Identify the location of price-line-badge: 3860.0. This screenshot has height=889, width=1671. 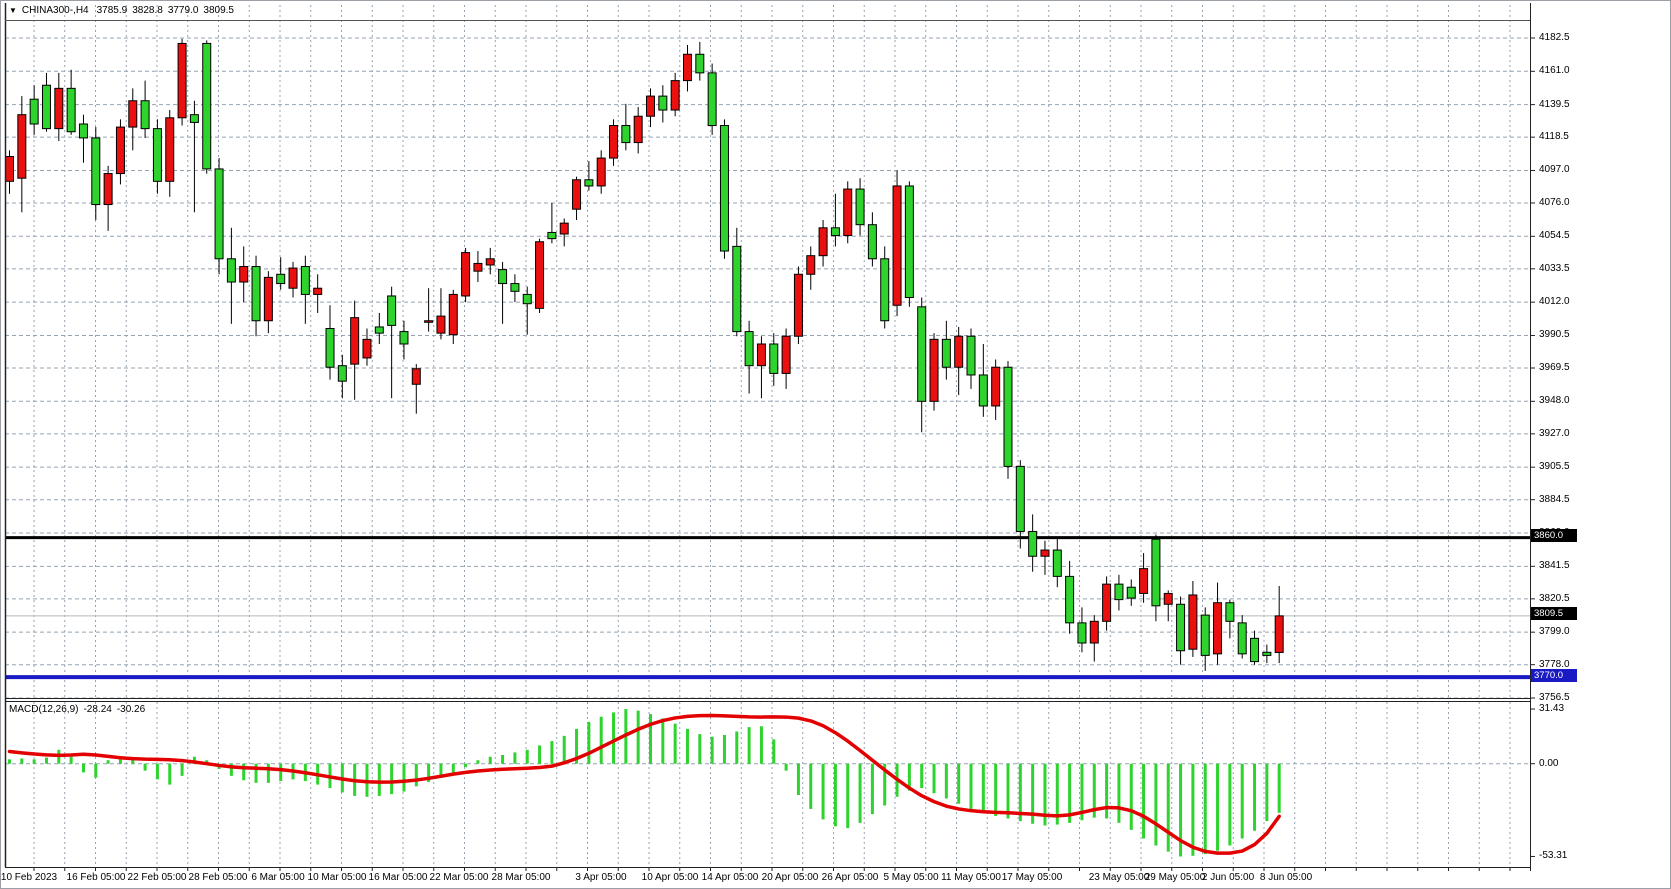
(1554, 536).